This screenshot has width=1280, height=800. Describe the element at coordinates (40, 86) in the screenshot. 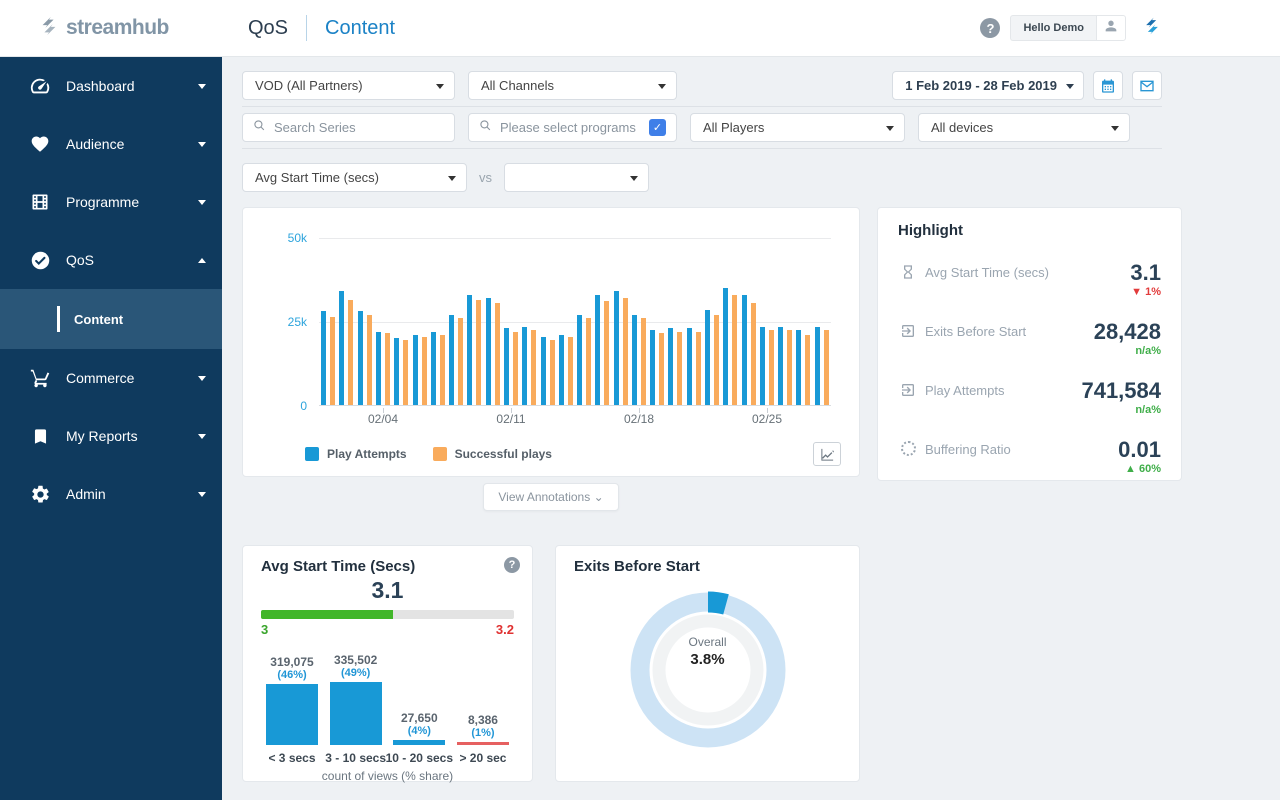

I see `gauge-icon` at that location.